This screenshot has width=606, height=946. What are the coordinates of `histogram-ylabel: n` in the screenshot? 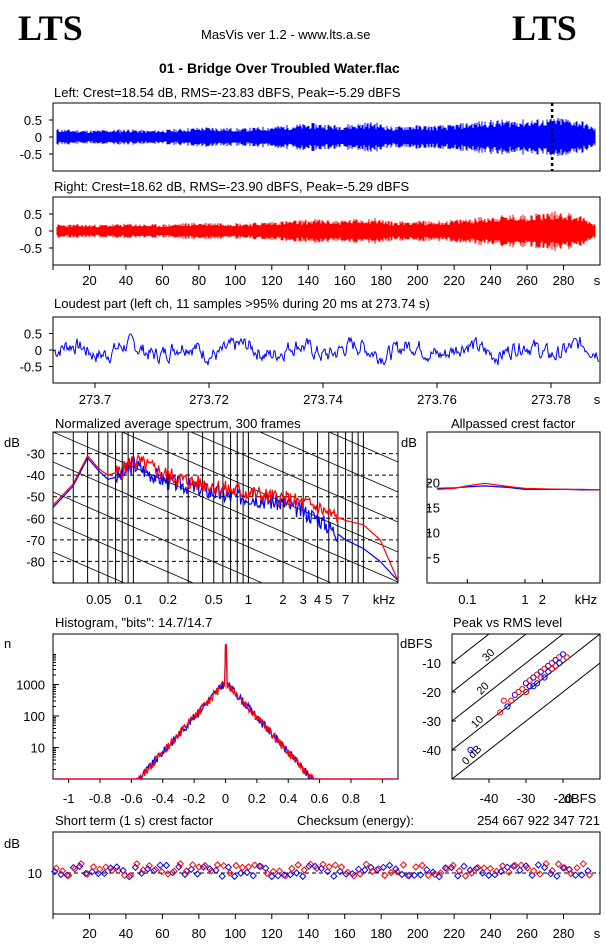 It's located at (7, 643).